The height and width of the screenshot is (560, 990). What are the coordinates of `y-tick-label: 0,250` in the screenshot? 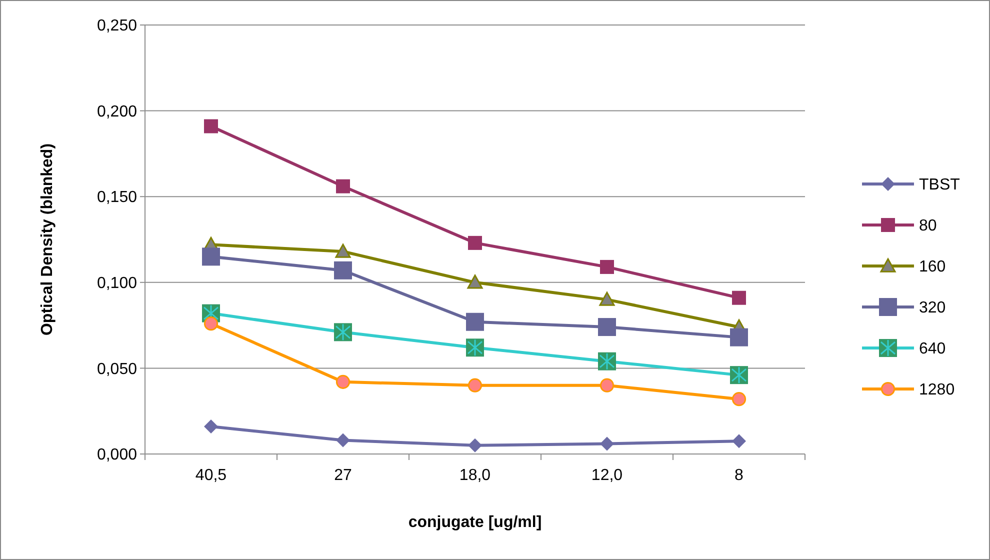 It's located at (117, 26).